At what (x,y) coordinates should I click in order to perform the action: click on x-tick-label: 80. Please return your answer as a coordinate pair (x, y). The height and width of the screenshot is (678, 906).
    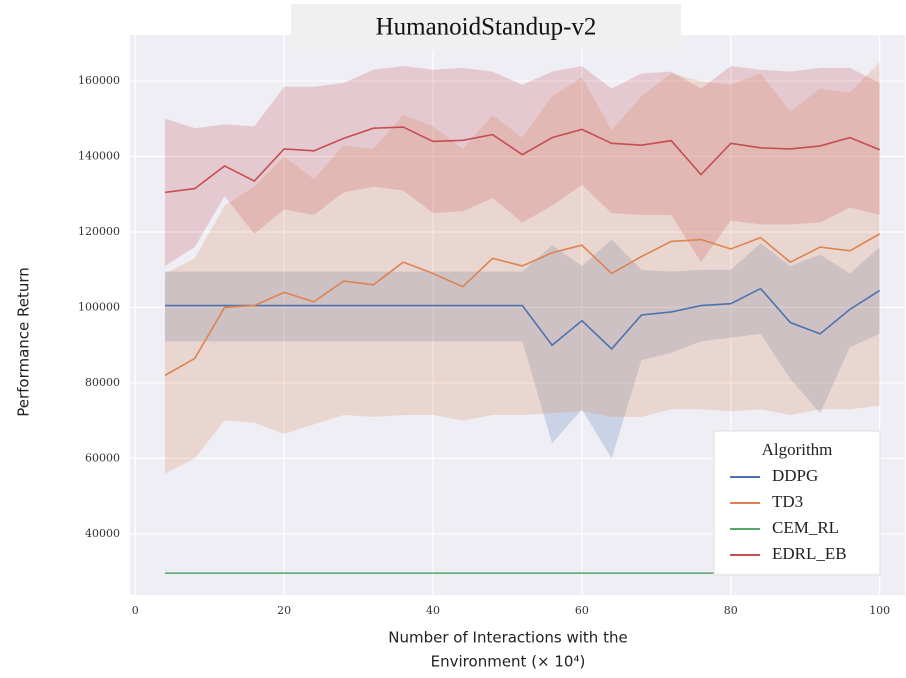
    Looking at the image, I should click on (731, 610).